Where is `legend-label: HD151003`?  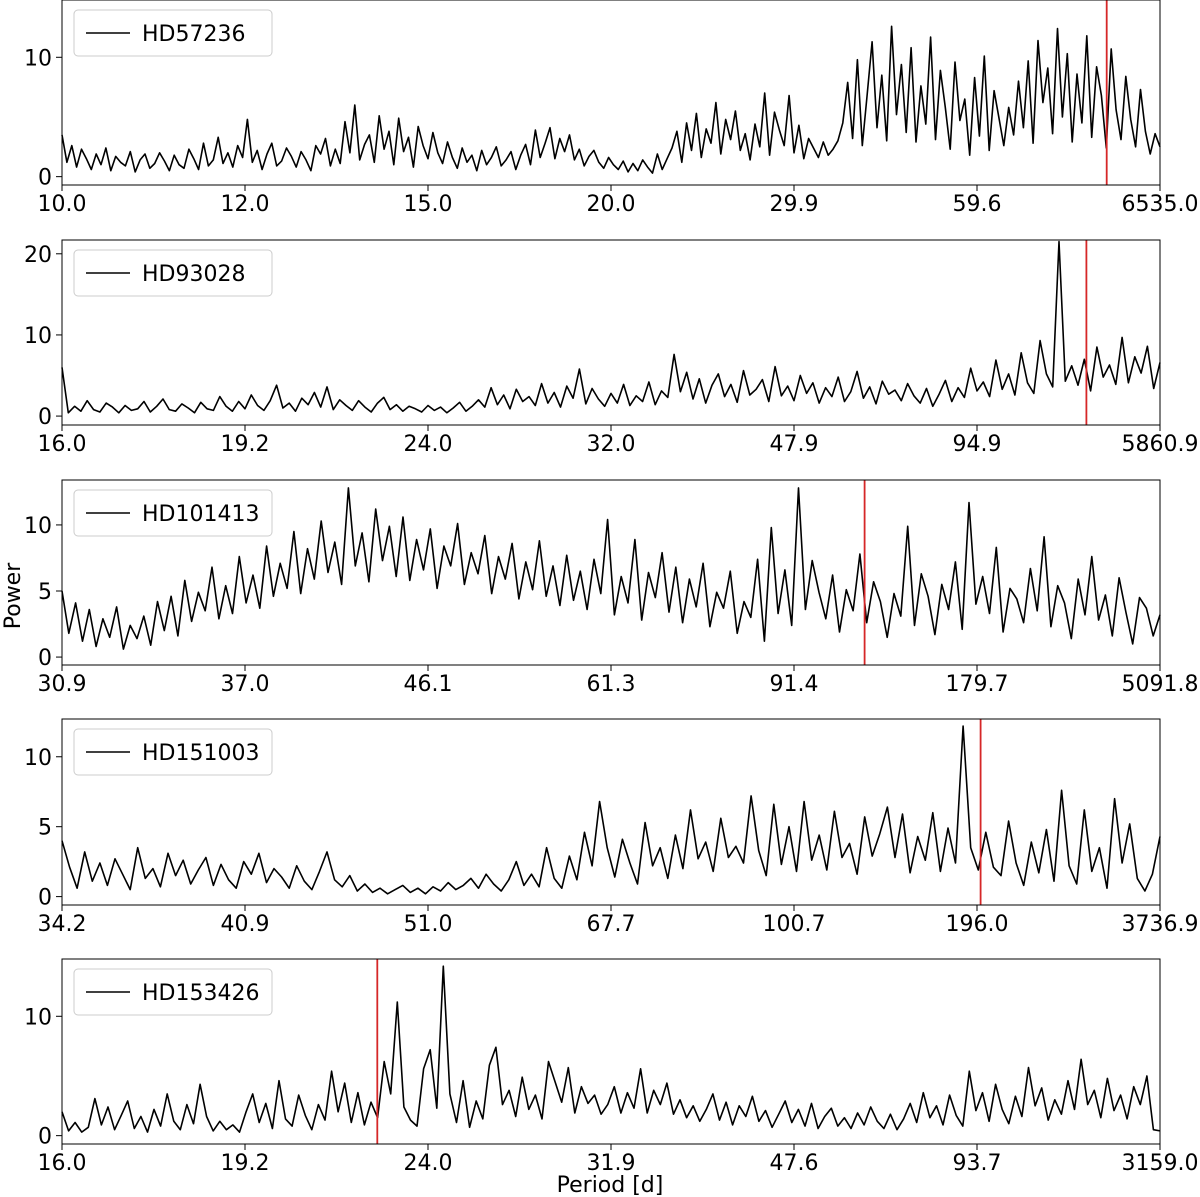
legend-label: HD151003 is located at coordinates (200, 753).